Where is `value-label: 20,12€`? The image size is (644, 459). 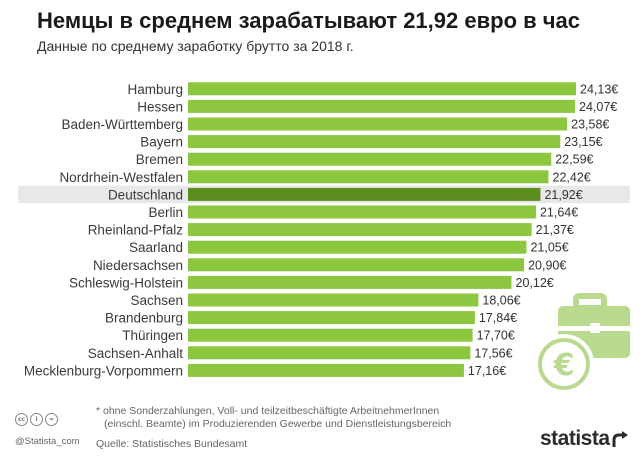
value-label: 20,12€ is located at coordinates (535, 283).